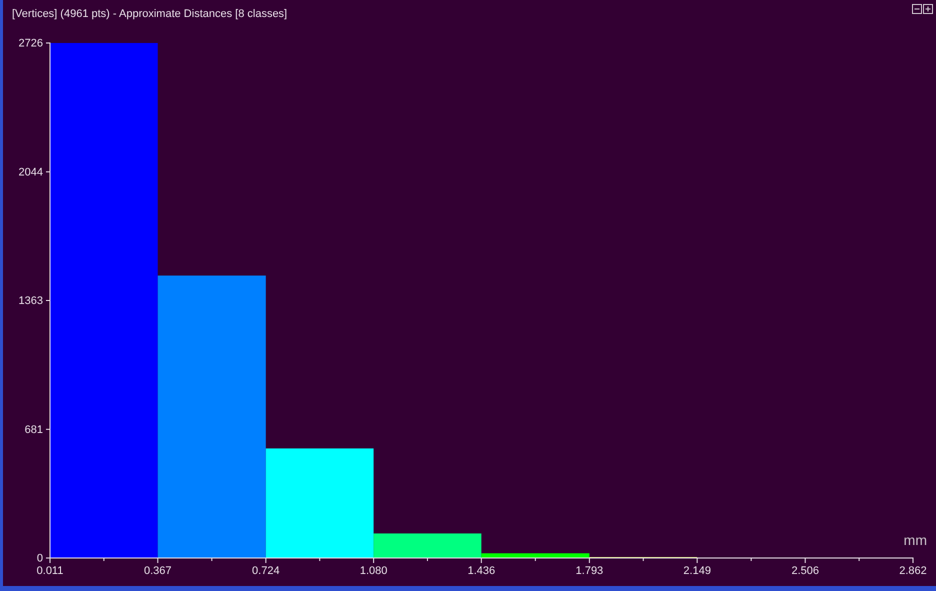 This screenshot has height=591, width=936. What do you see at coordinates (915, 540) in the screenshot?
I see `x-axis-title: mm` at bounding box center [915, 540].